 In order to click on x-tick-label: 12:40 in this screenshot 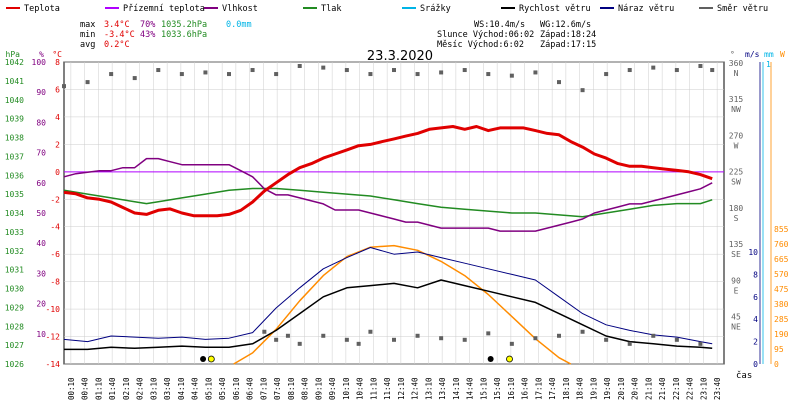, I will do `click(415, 388)`.